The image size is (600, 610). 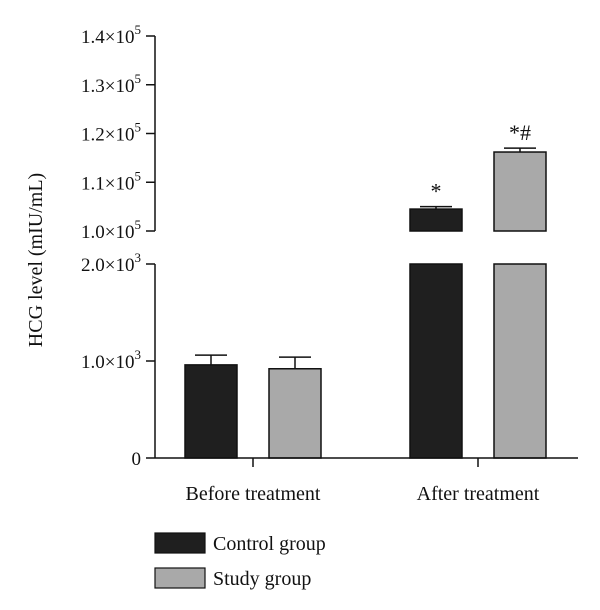 What do you see at coordinates (520, 132) in the screenshot?
I see `significance-mark-1-1: *#` at bounding box center [520, 132].